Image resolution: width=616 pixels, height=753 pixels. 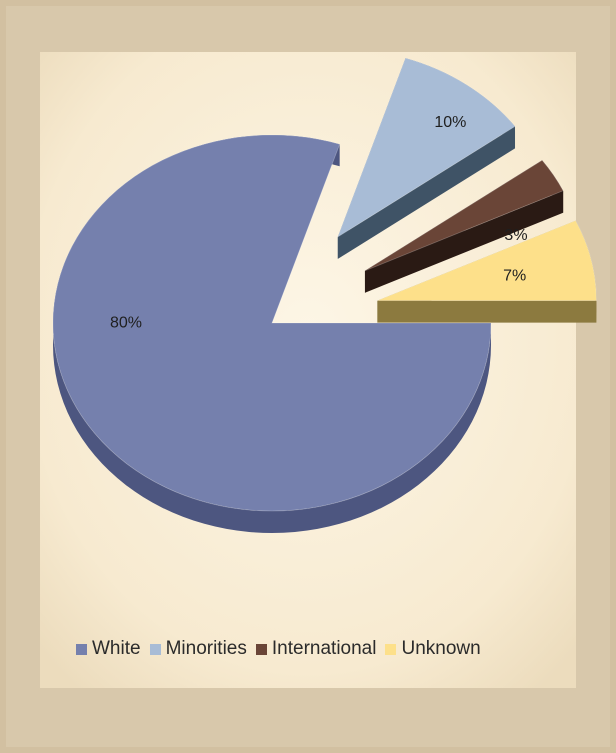 I want to click on slice-top-international, so click(x=464, y=215).